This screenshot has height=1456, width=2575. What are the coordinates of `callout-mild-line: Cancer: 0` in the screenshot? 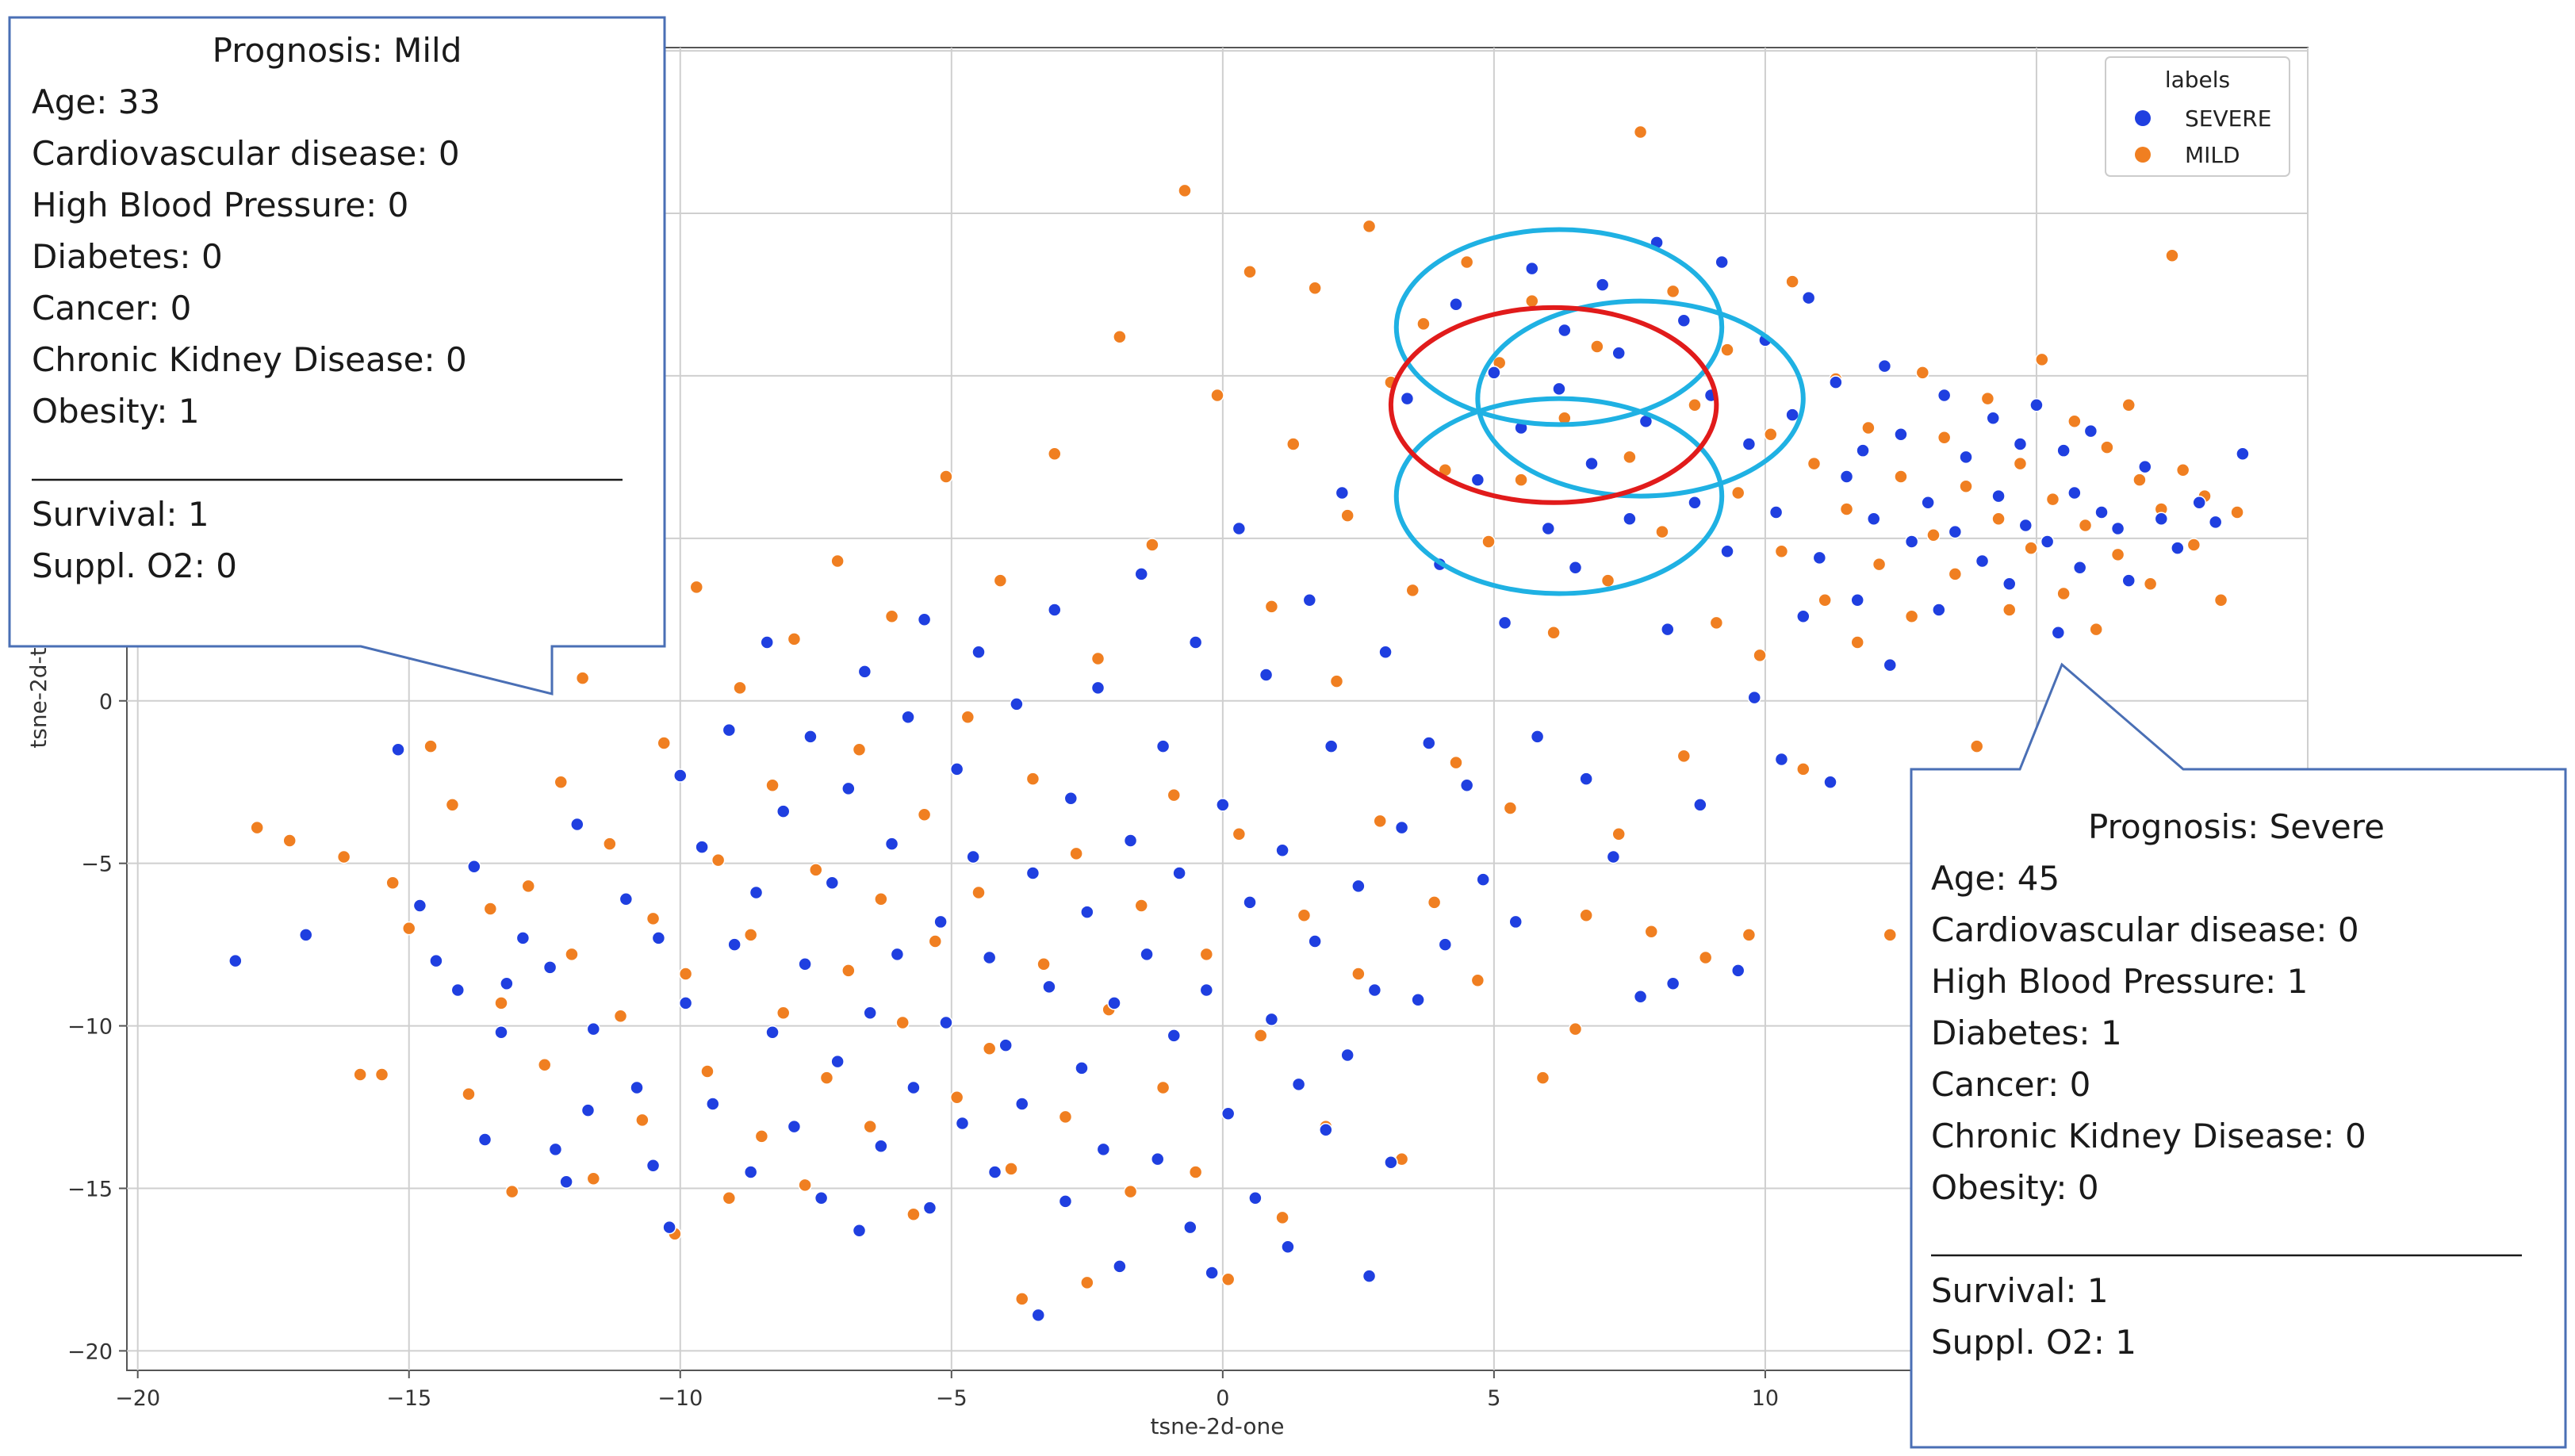 It's located at (111, 308).